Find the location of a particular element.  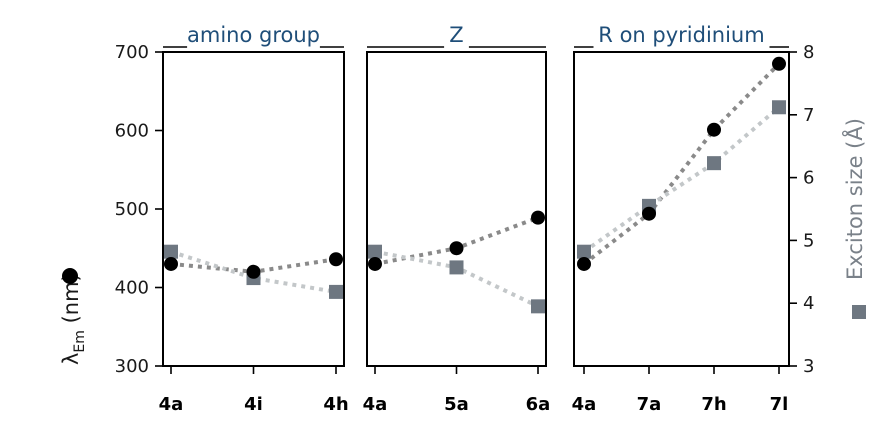

left-axis-title: λEm (nm) is located at coordinates (73, 319).